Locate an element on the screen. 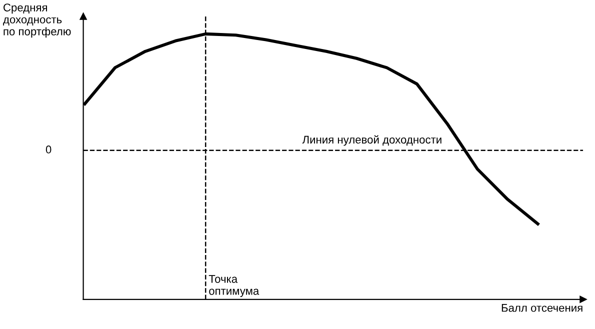  text: Точка оптимума is located at coordinates (234, 286).